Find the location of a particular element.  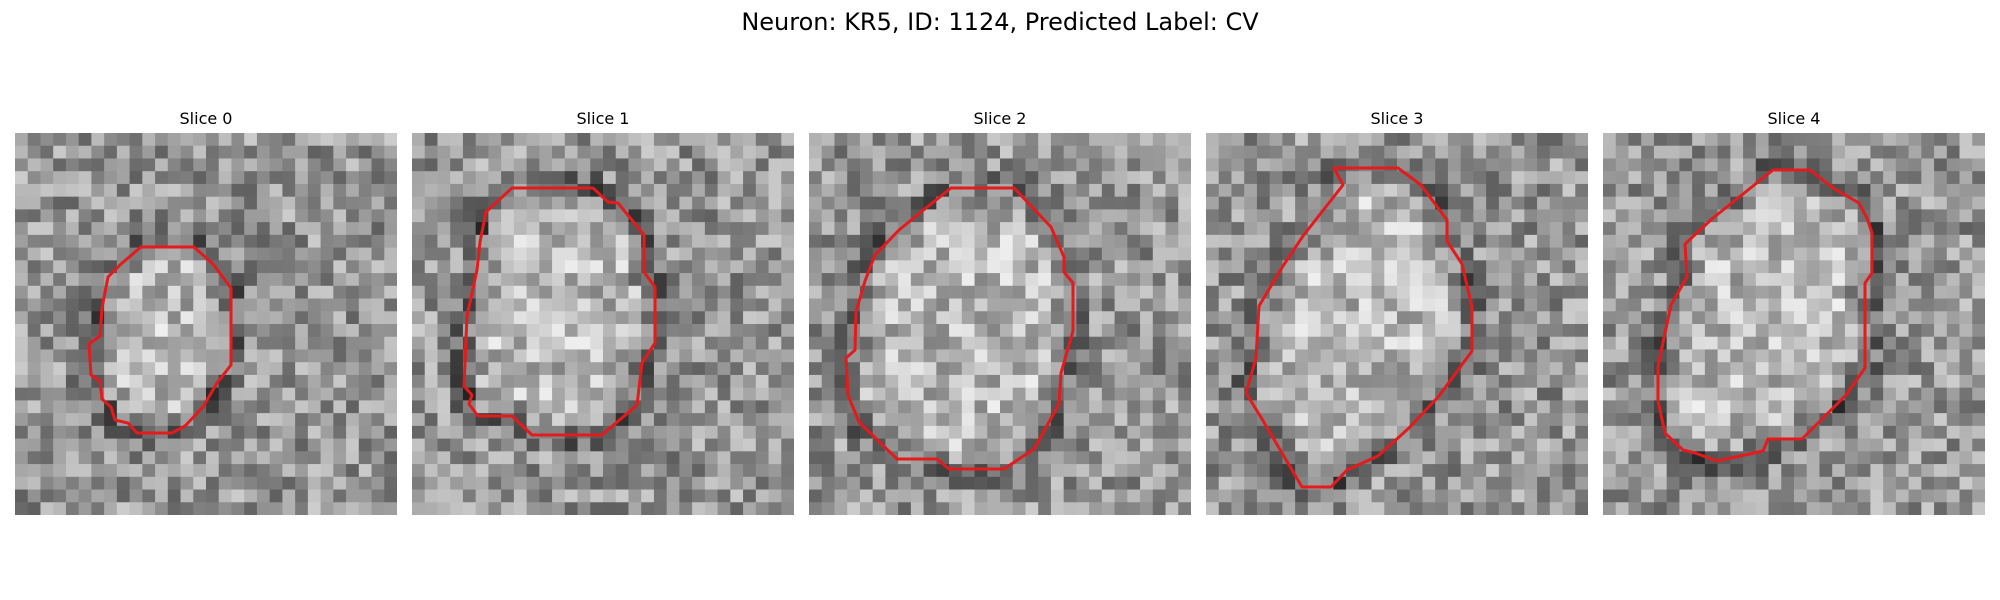

slice-title-0: Slice 0 is located at coordinates (206, 118).